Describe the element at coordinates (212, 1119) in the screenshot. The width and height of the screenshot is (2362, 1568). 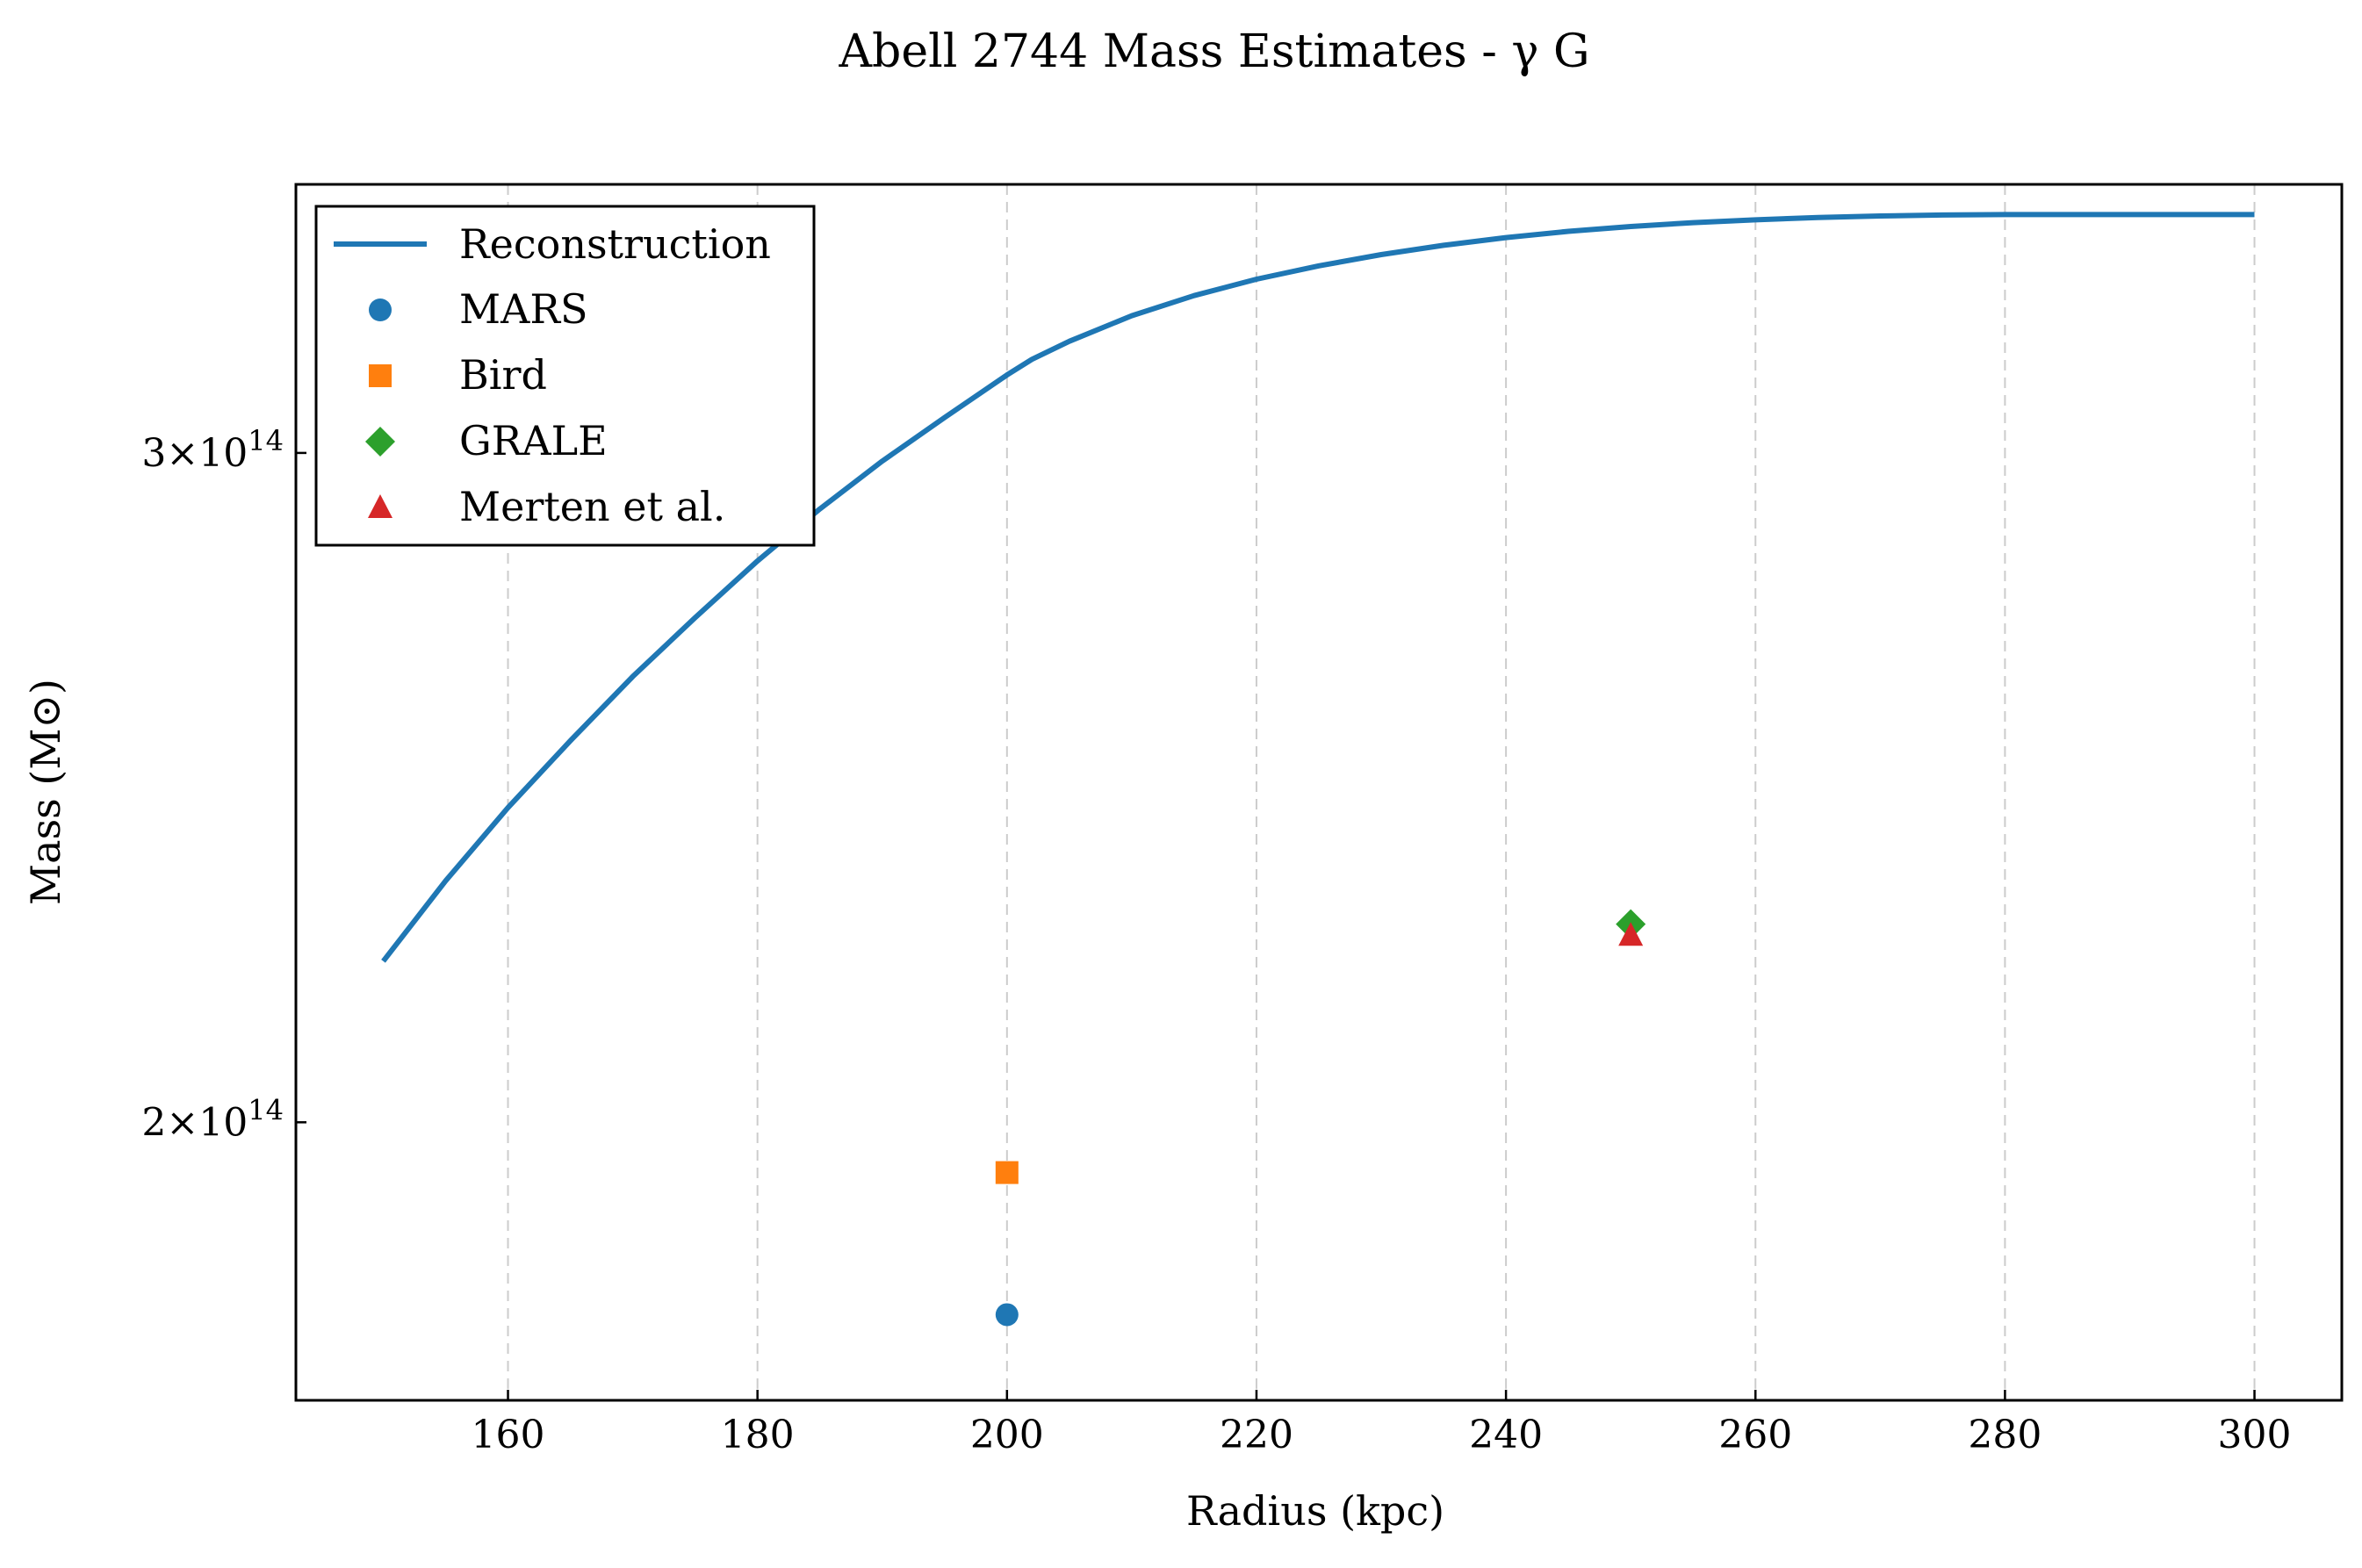
I see `y-tick-label-2e14: 2×10¹⁴` at that location.